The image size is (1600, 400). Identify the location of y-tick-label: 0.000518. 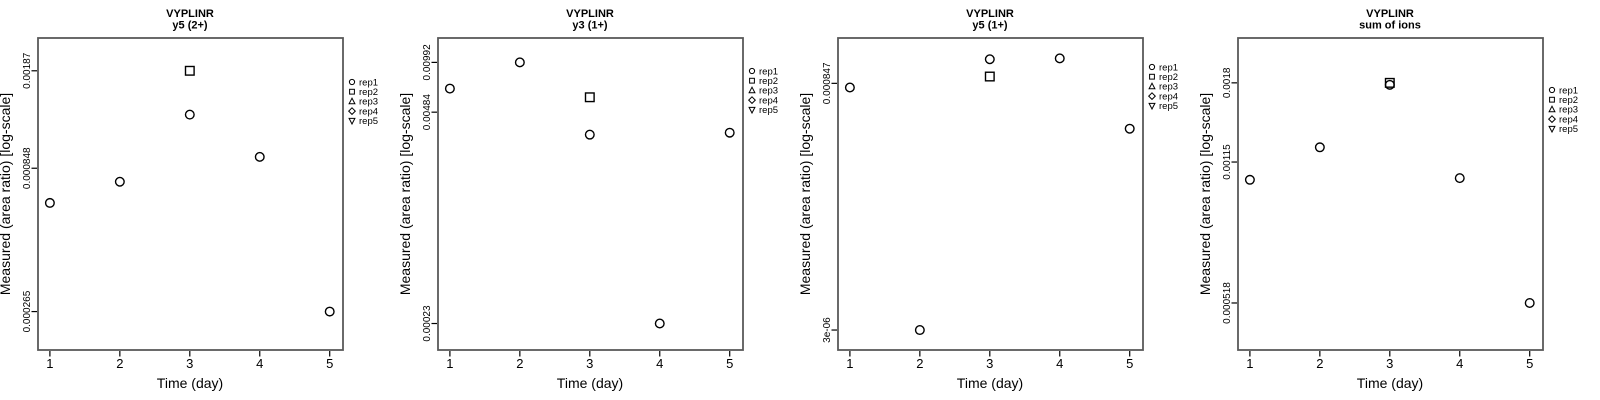
(1227, 303).